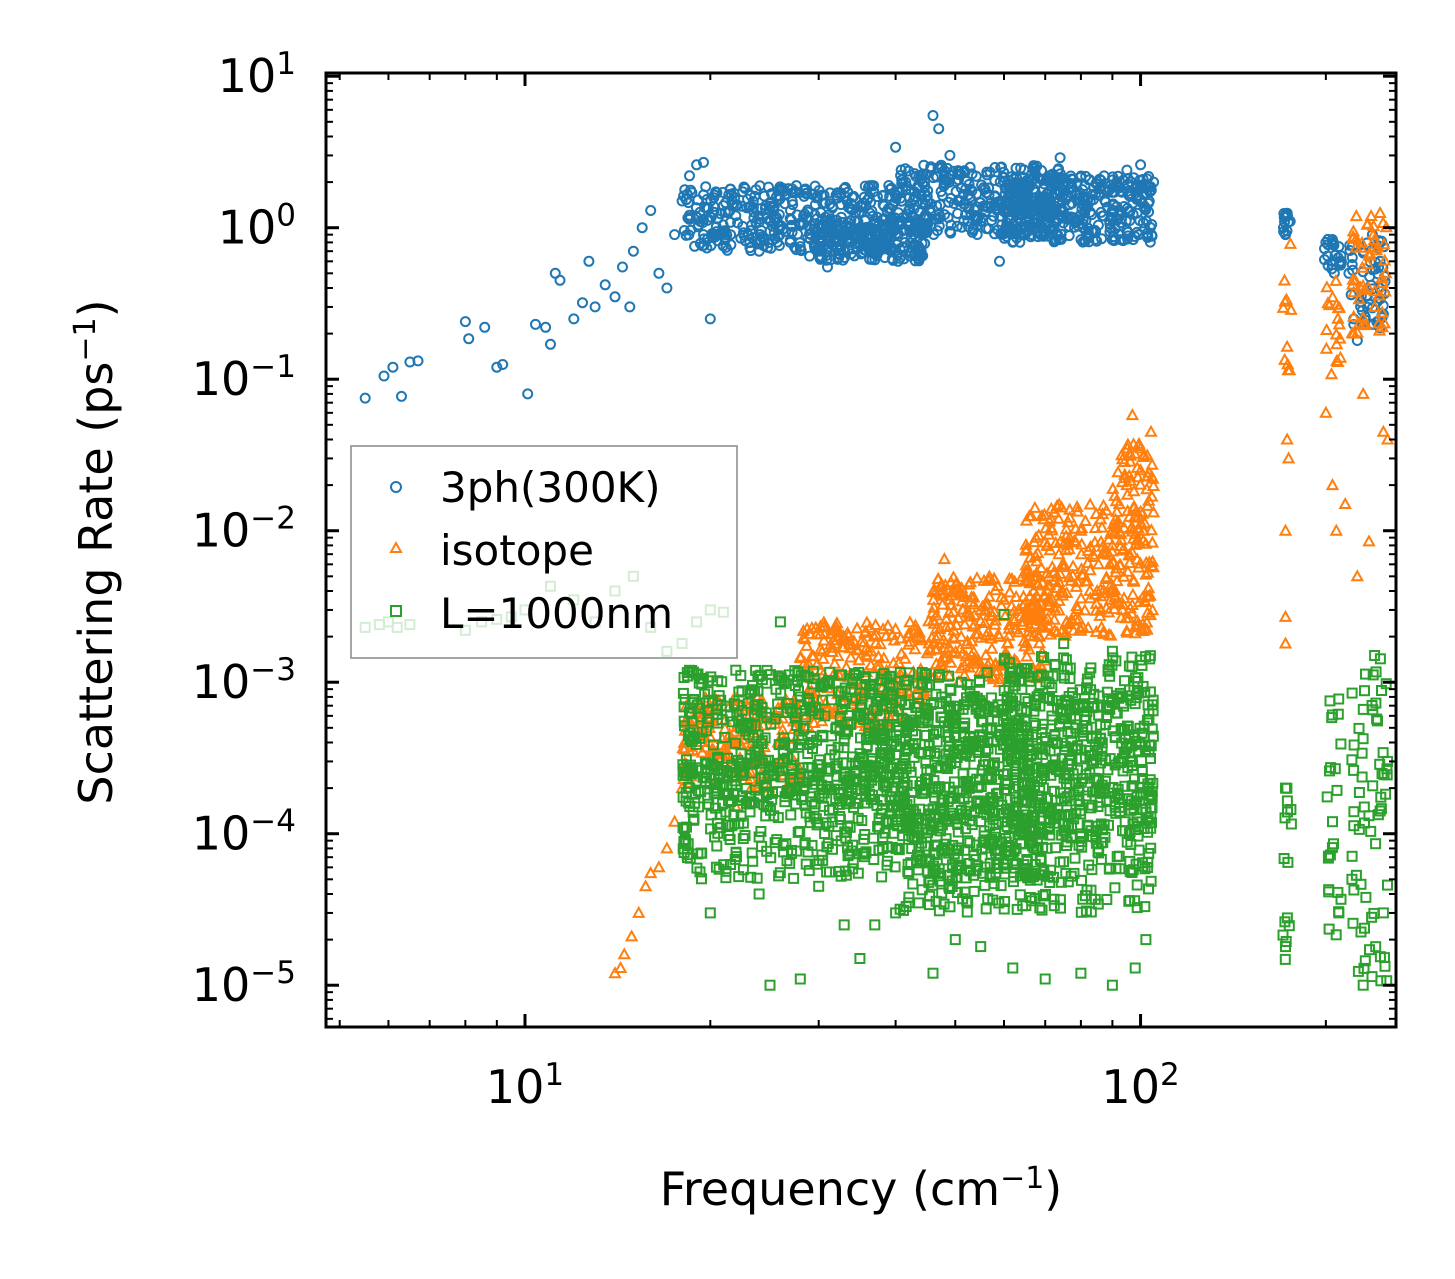 The image size is (1455, 1279). Describe the element at coordinates (96, 551) in the screenshot. I see `y-axis-title: Scattering Rate (ps−1)` at that location.